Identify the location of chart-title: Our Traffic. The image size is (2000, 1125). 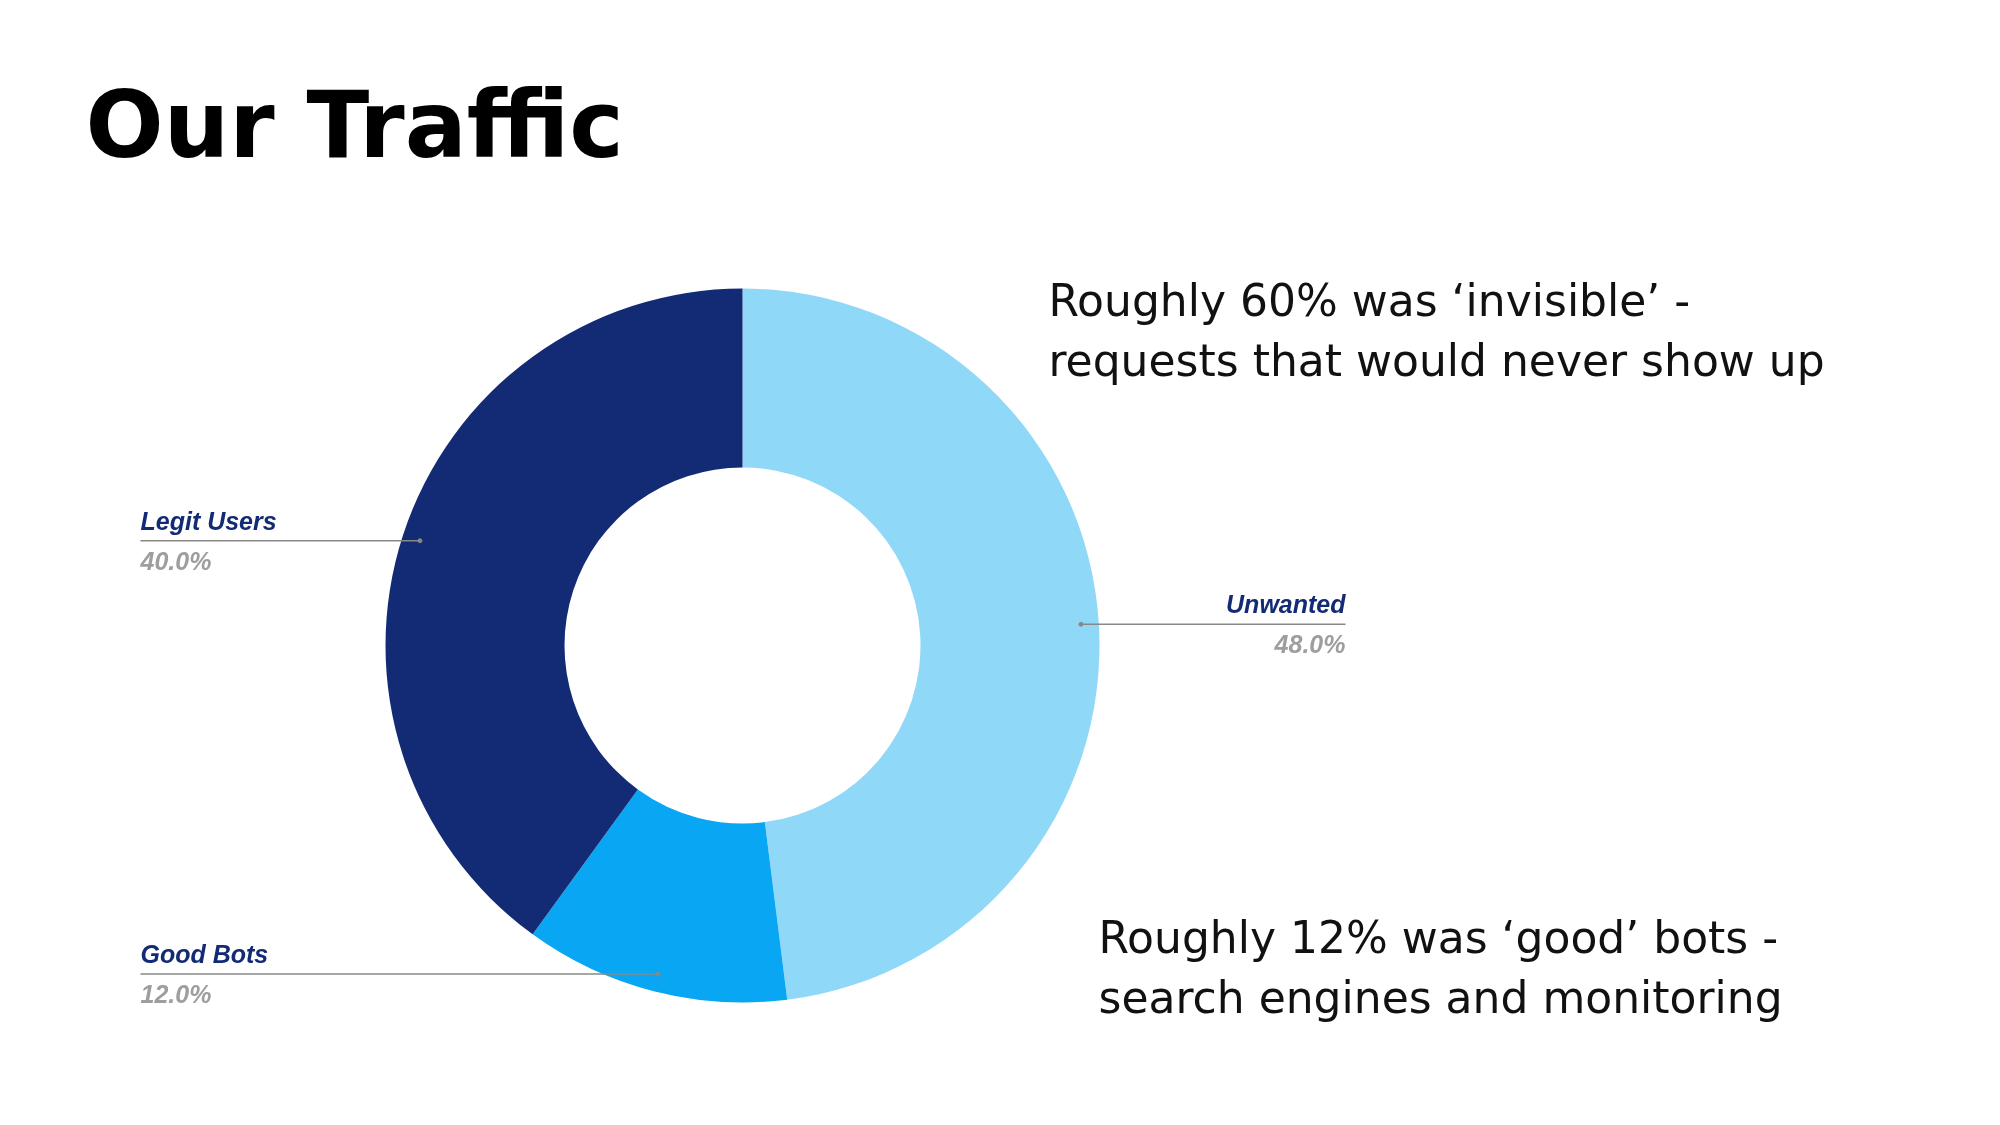
(354, 125).